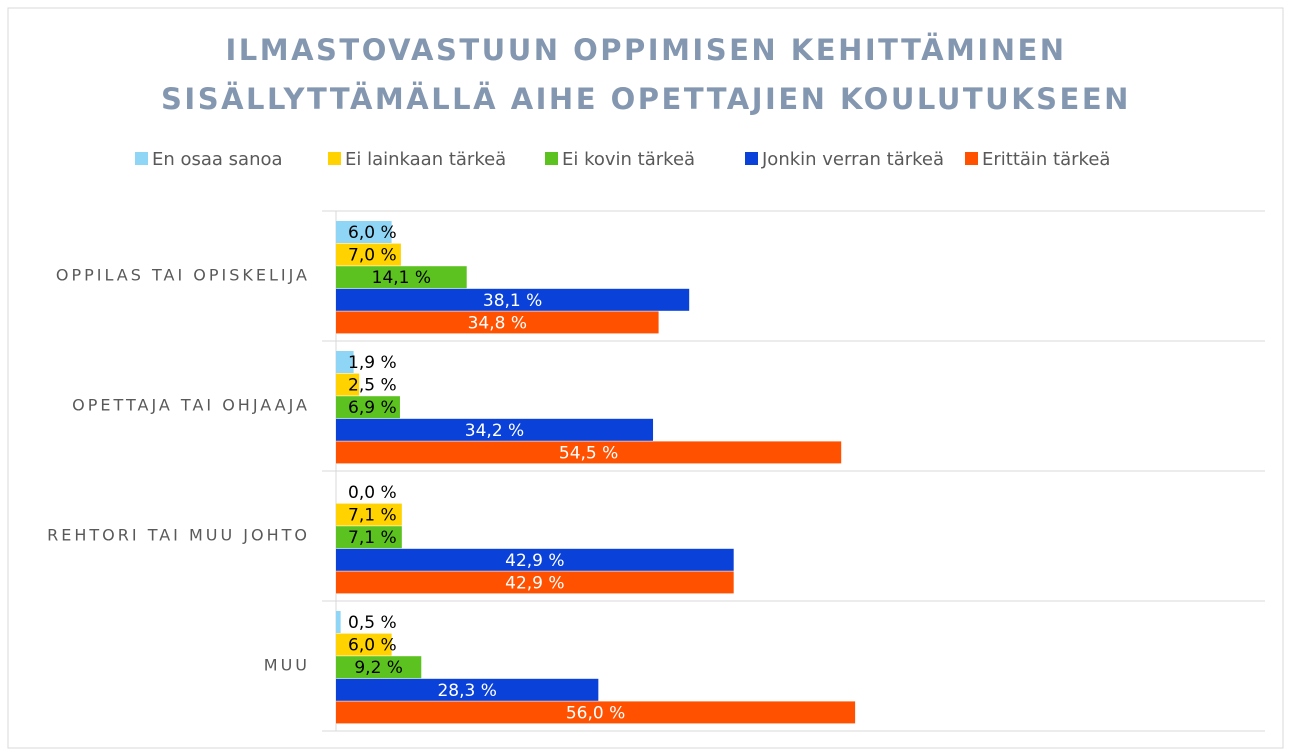 This screenshot has width=1291, height=756. I want to click on y-tick-label: MUU, so click(287, 665).